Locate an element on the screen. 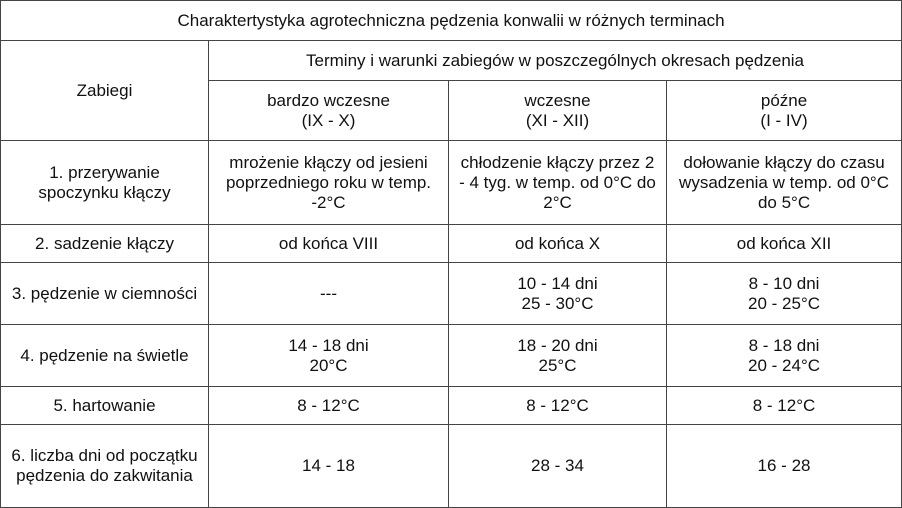 The width and height of the screenshot is (902, 508). cell-line: 25 - 30°C is located at coordinates (557, 303).